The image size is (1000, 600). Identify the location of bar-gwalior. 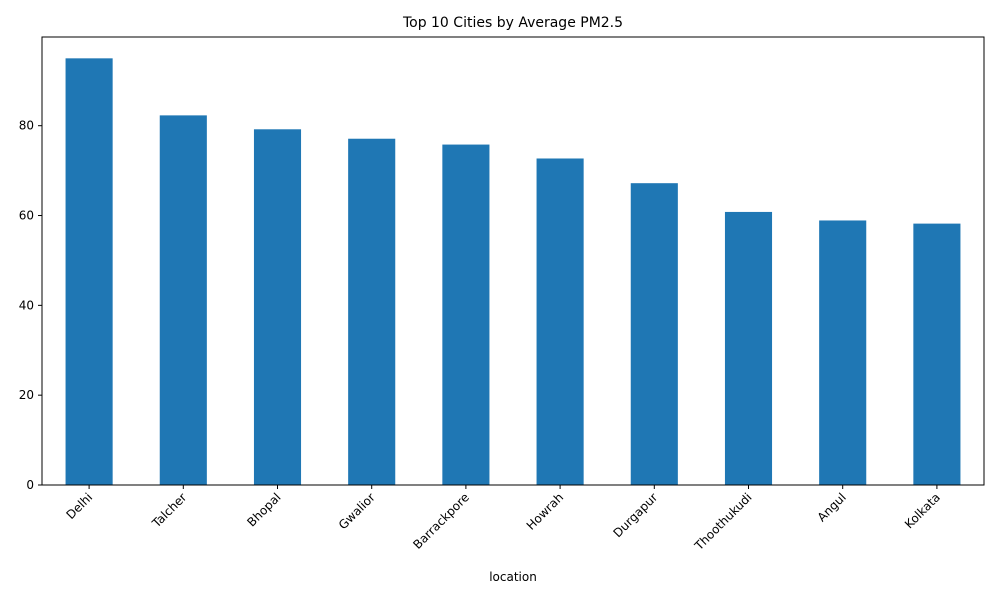
(372, 311).